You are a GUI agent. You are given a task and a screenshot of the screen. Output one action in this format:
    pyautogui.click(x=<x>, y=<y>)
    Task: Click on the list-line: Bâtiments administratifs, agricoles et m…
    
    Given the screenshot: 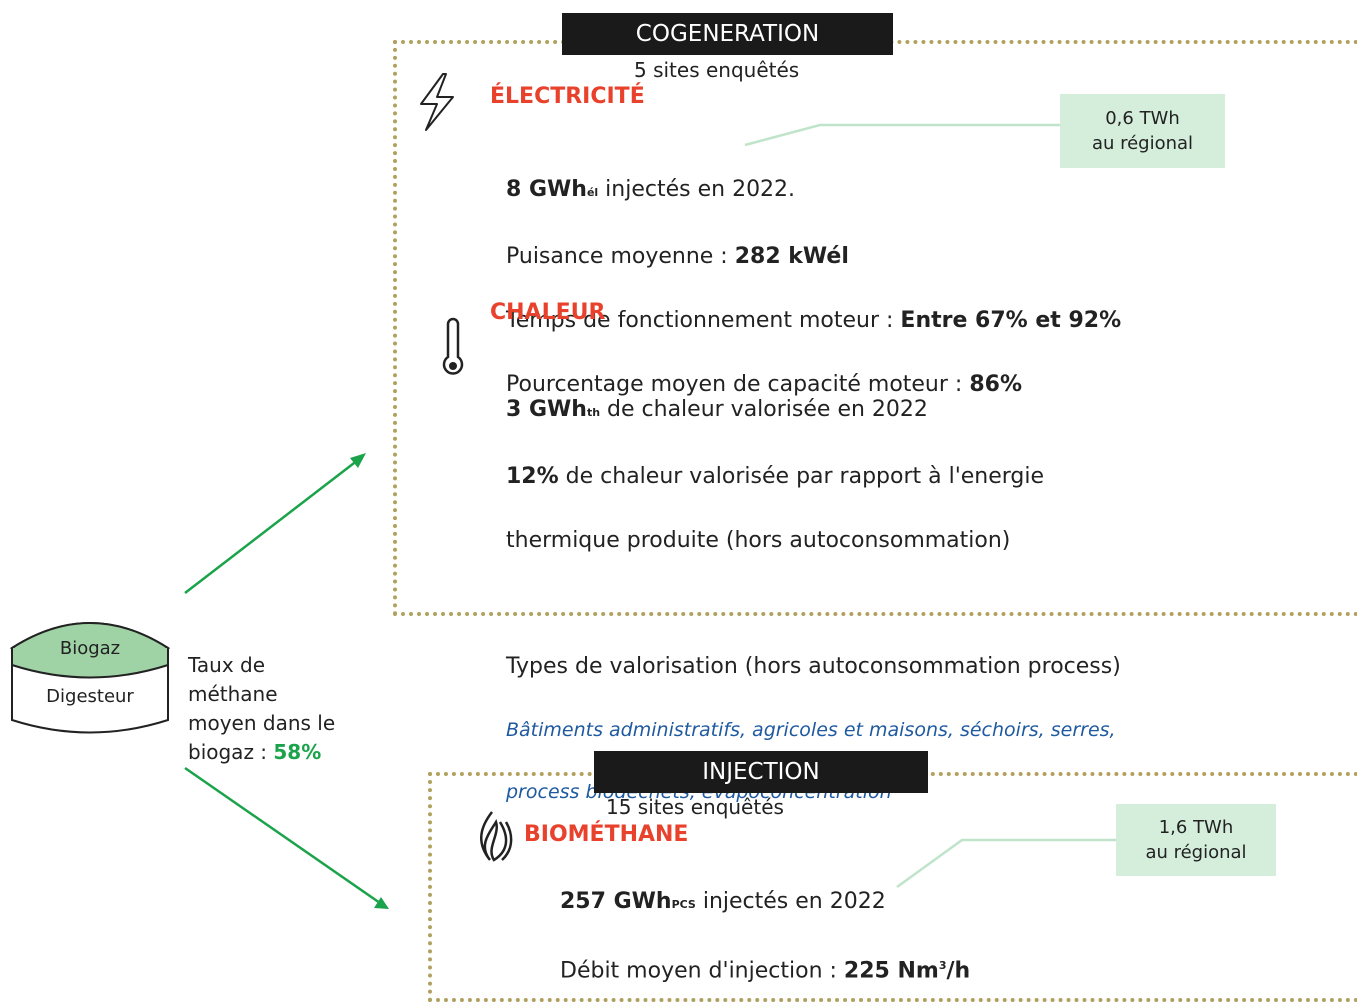 What is the action you would take?
    pyautogui.click(x=811, y=730)
    